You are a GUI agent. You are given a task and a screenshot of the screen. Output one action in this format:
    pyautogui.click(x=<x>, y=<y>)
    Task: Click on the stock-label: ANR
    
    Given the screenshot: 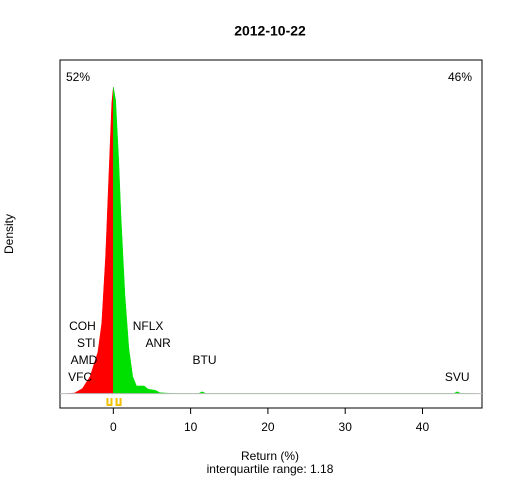 What is the action you would take?
    pyautogui.click(x=158, y=343)
    